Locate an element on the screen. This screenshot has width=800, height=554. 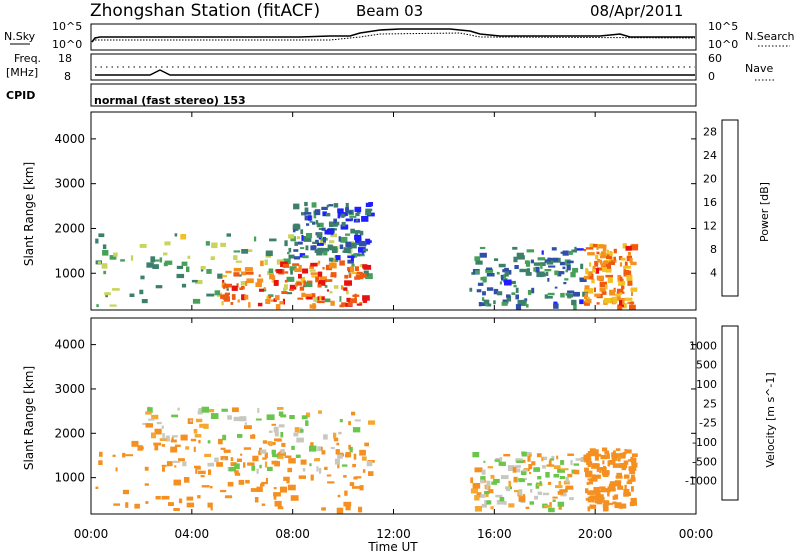
nsky-tick-bottom: 10^0 is located at coordinates (67, 44).